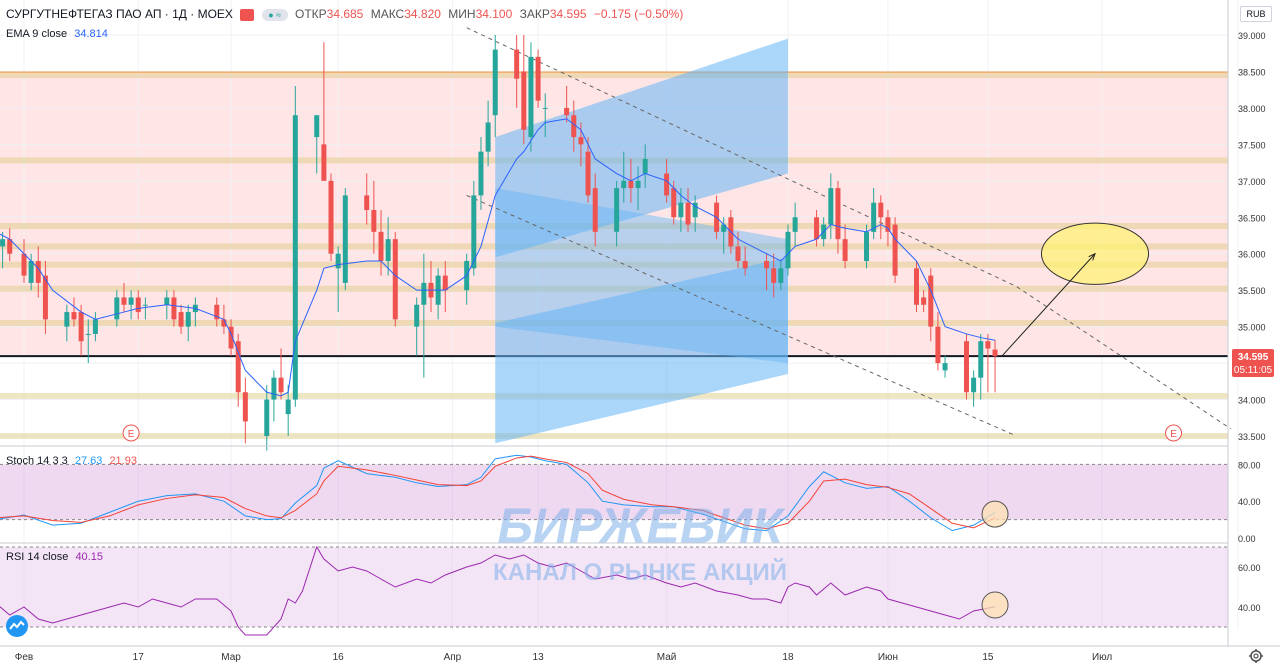  Describe the element at coordinates (119, 14) in the screenshot. I see `symbol-title: СУРГУТНЕФТЕГАЗ ПАО АП · 1Д · MOEX` at that location.